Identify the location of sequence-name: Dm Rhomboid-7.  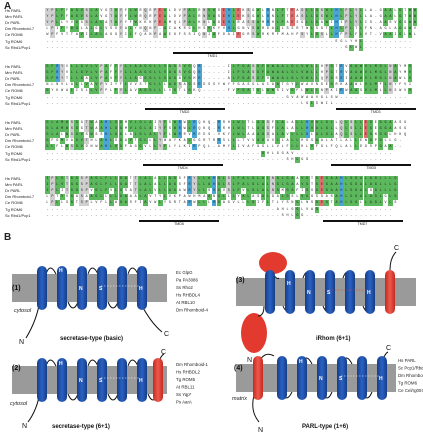
(20, 197).